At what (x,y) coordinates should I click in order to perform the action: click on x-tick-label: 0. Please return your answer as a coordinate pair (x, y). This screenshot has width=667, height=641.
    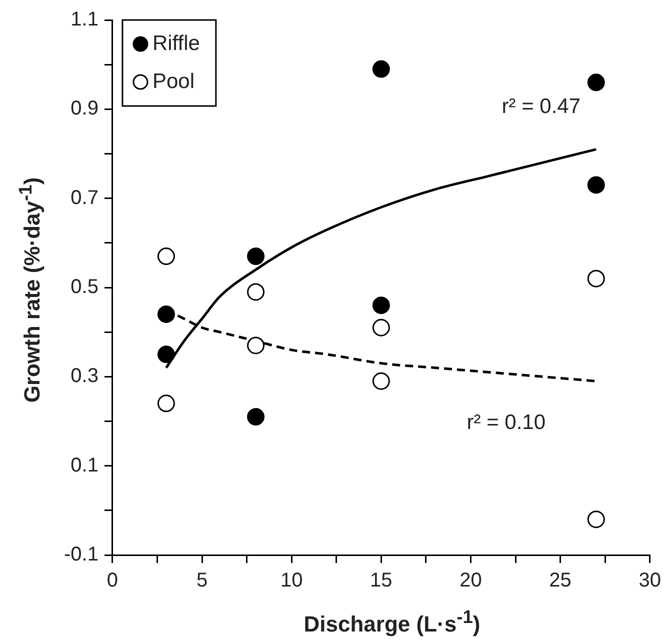
    Looking at the image, I should click on (112, 581).